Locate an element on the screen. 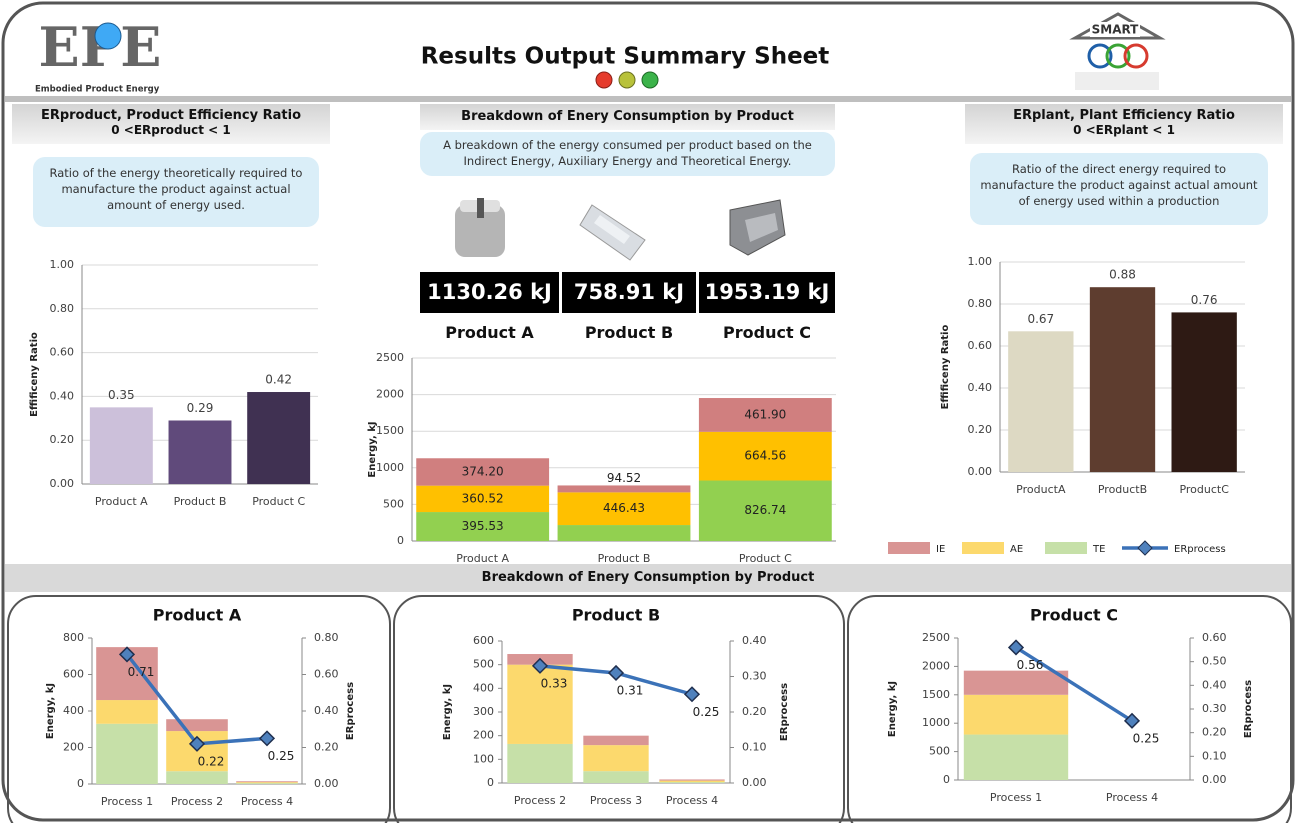 This screenshot has width=1296, height=823. y-tick-label: 800 is located at coordinates (73, 637).